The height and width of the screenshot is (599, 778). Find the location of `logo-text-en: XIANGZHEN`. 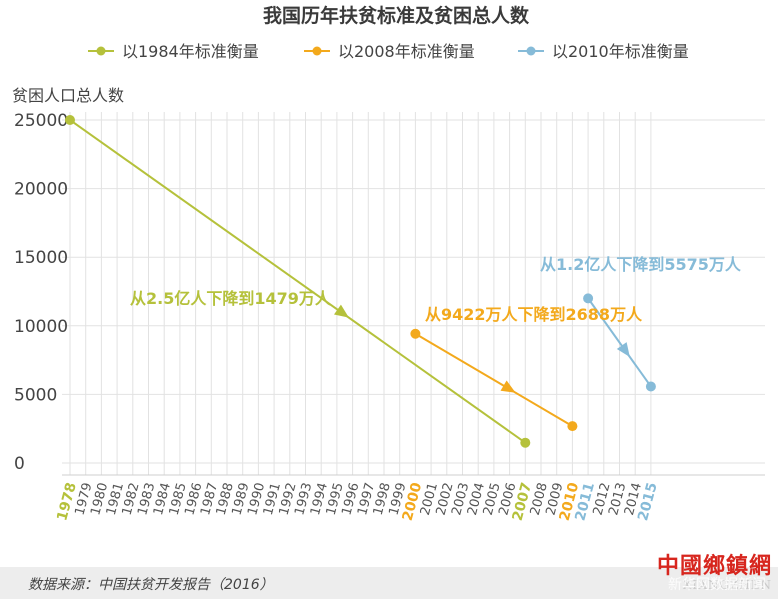

logo-text-en: XIANGZHEN is located at coordinates (727, 585).